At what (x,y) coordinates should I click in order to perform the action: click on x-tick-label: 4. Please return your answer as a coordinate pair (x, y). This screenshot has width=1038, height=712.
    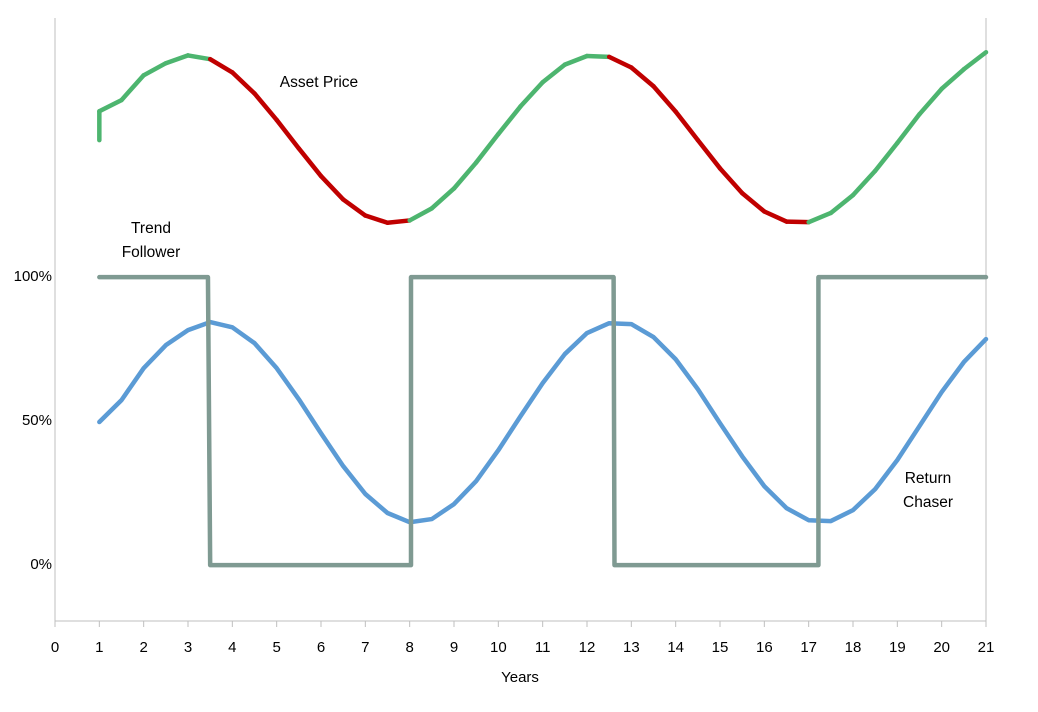
    Looking at the image, I should click on (232, 647).